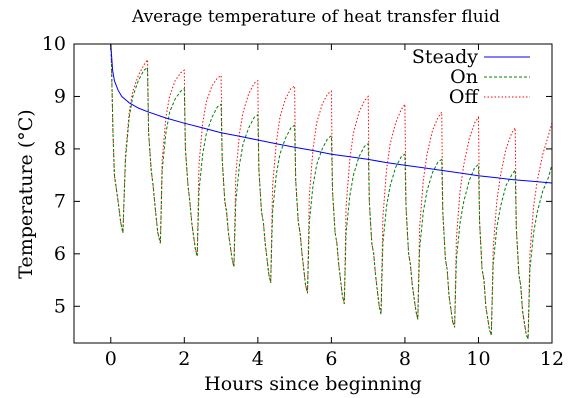 The height and width of the screenshot is (398, 572). I want to click on x-tick-label: 2, so click(184, 359).